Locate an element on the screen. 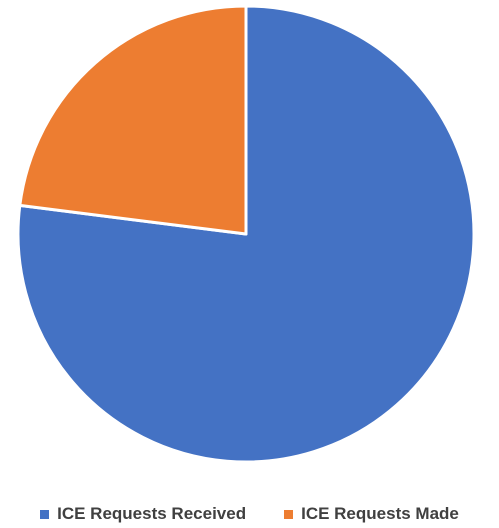  legend-swatch-received is located at coordinates (45, 514).